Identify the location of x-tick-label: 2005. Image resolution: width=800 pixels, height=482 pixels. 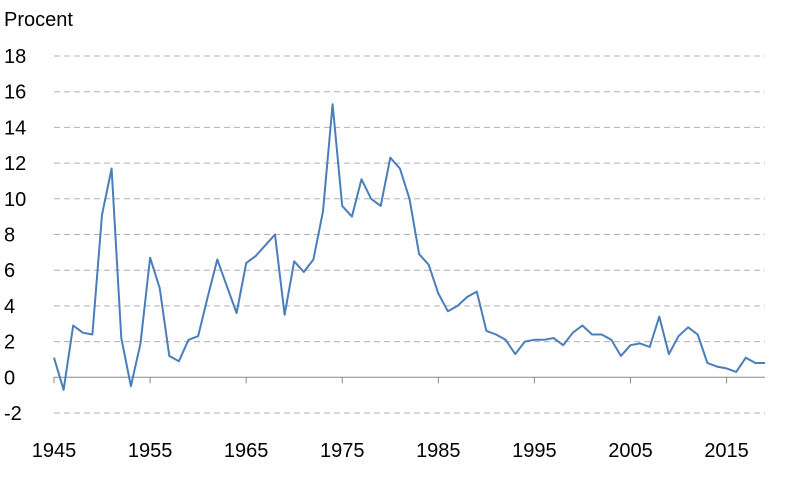
(630, 451).